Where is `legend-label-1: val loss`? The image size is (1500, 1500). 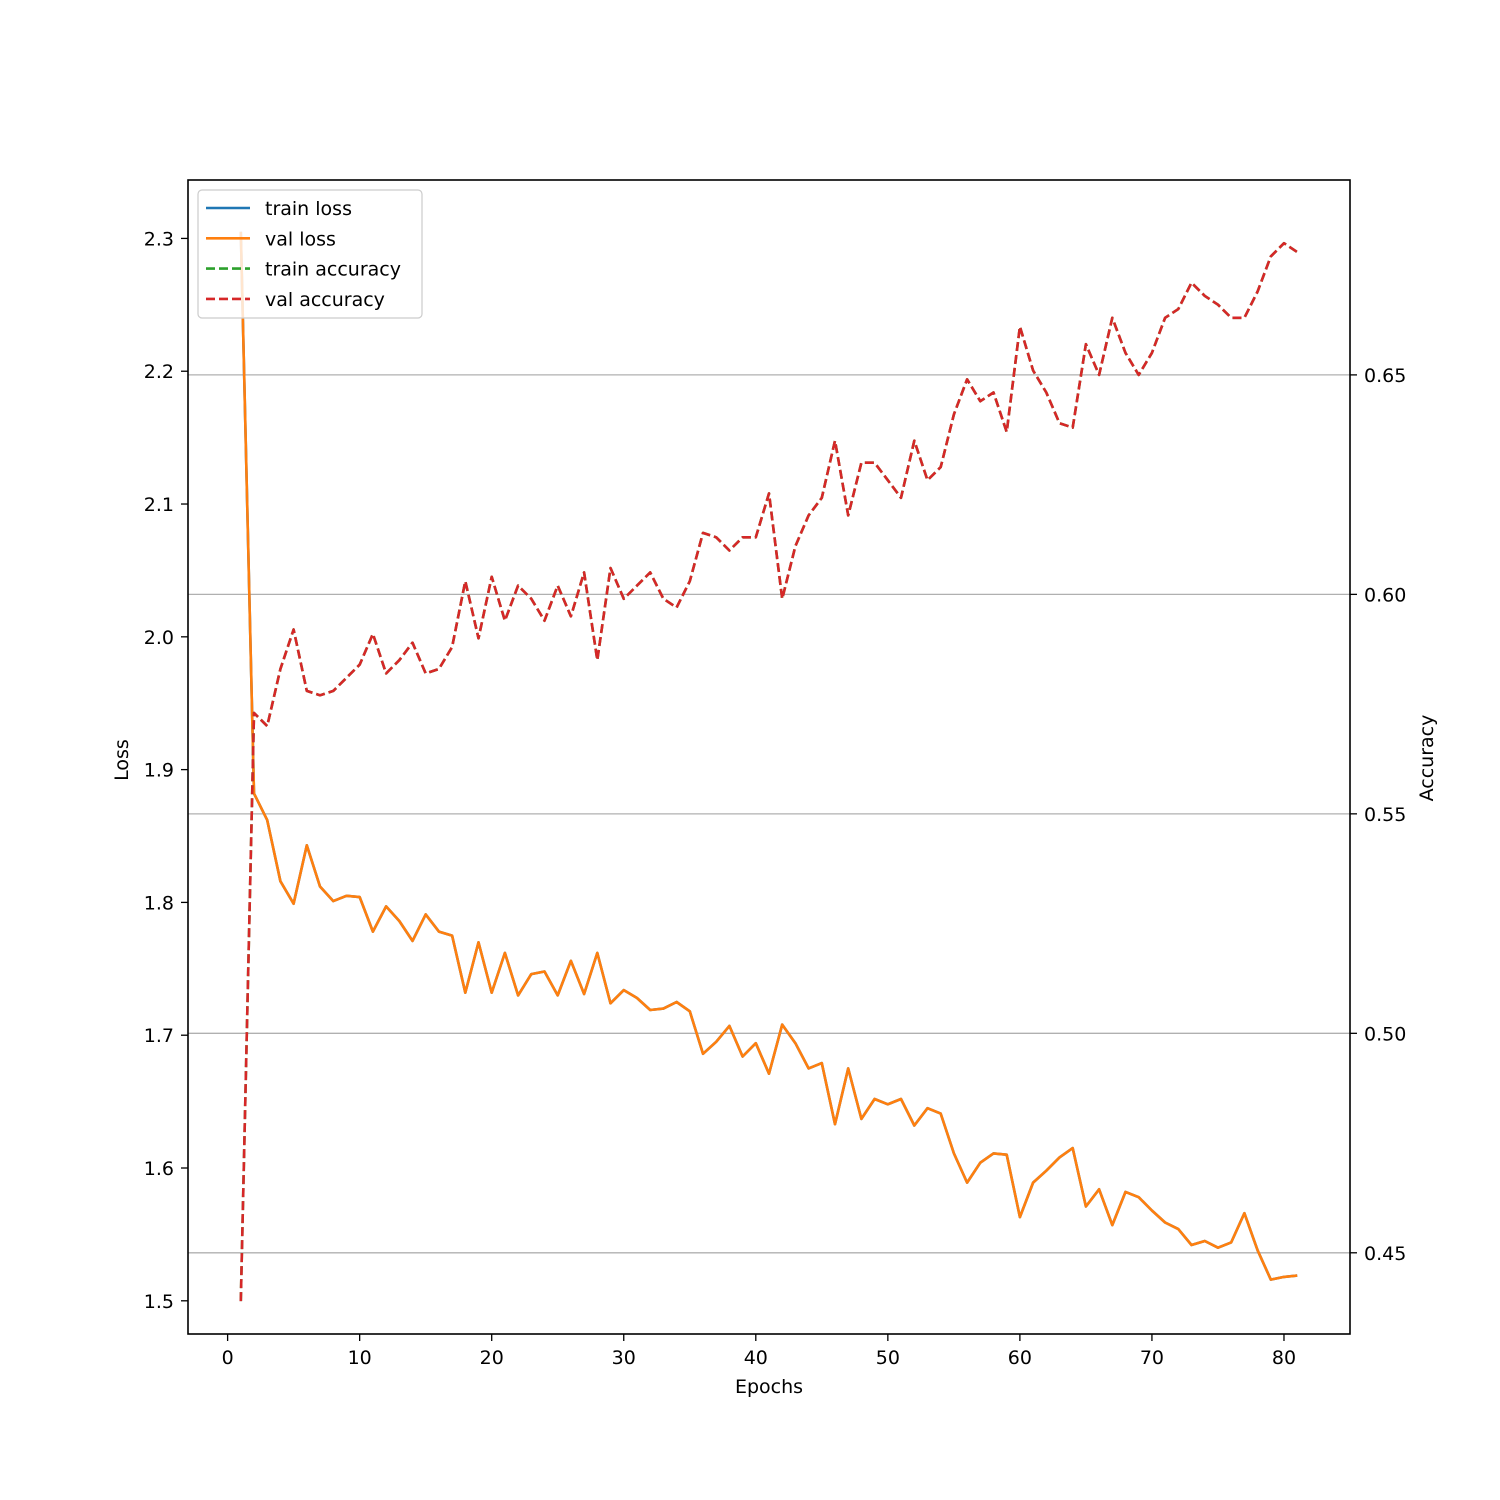
legend-label-1: val loss is located at coordinates (300, 239).